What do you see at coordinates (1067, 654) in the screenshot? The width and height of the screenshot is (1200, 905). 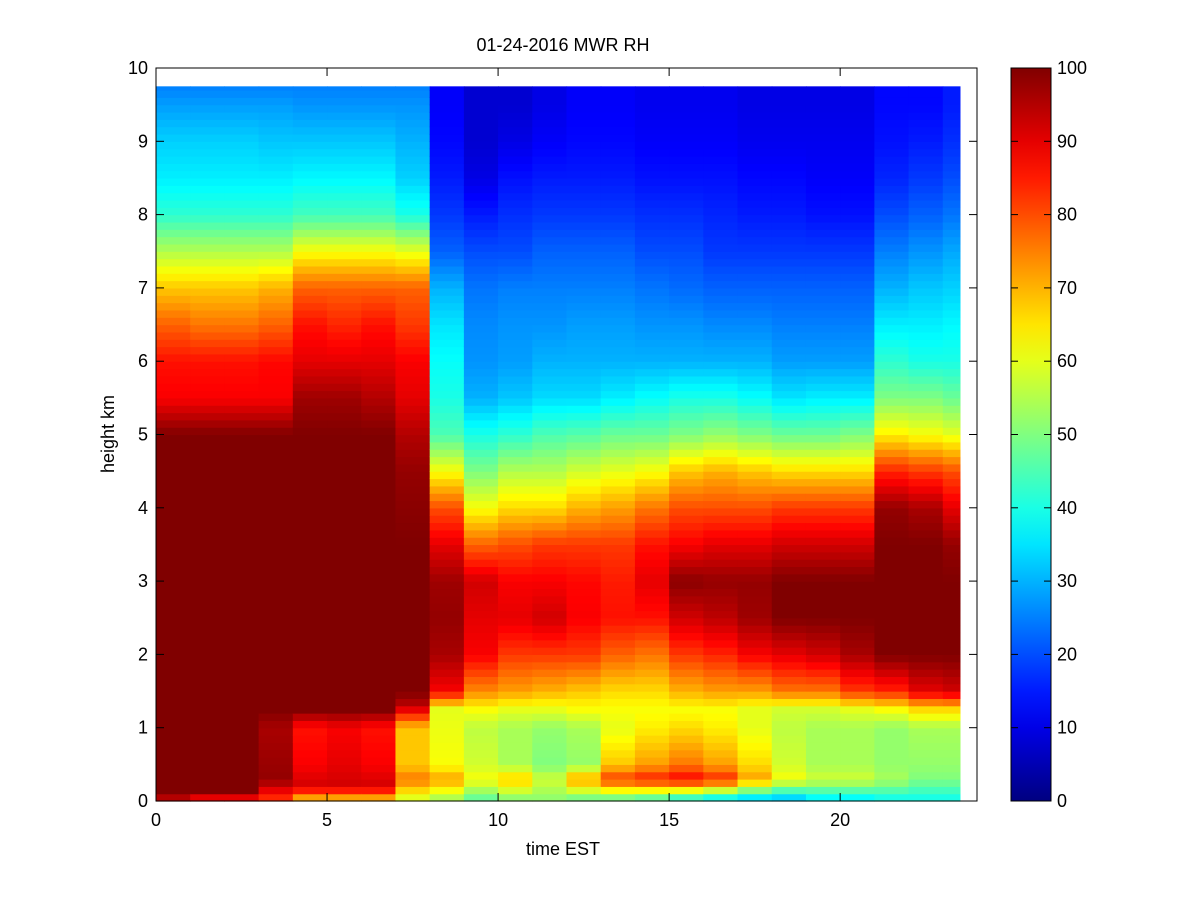 I see `colorbar-tick-label: 20` at bounding box center [1067, 654].